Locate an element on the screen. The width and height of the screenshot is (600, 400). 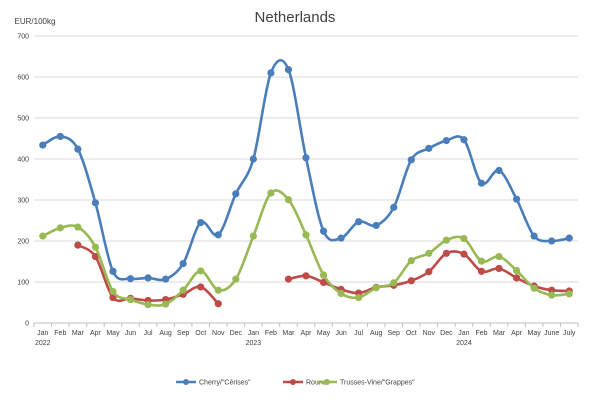
y-tick-label: 300 is located at coordinates (23, 201).